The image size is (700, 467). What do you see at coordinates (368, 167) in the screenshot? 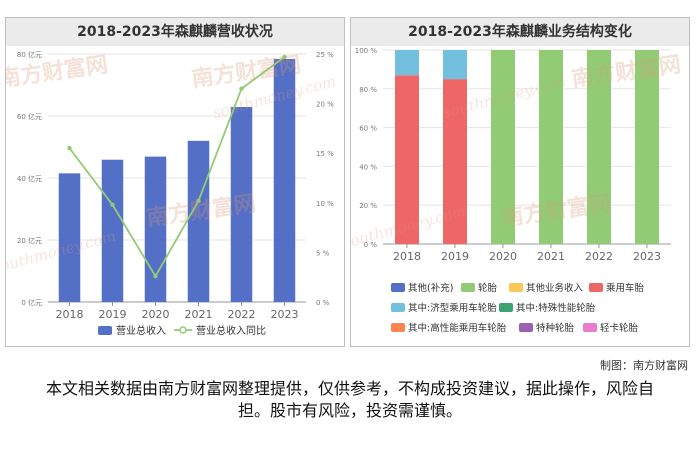
I see `y-tick-label: 40 %` at bounding box center [368, 167].